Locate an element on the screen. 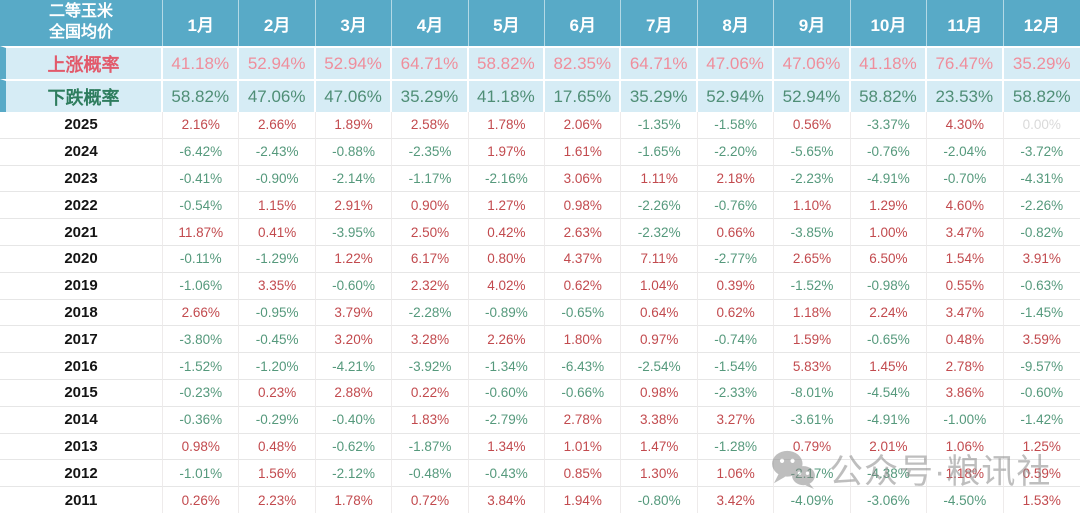 The image size is (1080, 513). table-header: 二等玉米 全国均价 1月 2月 3月 4月 5月 6月 7月 8月 9月 10月 11月 12月 is located at coordinates (540, 23).